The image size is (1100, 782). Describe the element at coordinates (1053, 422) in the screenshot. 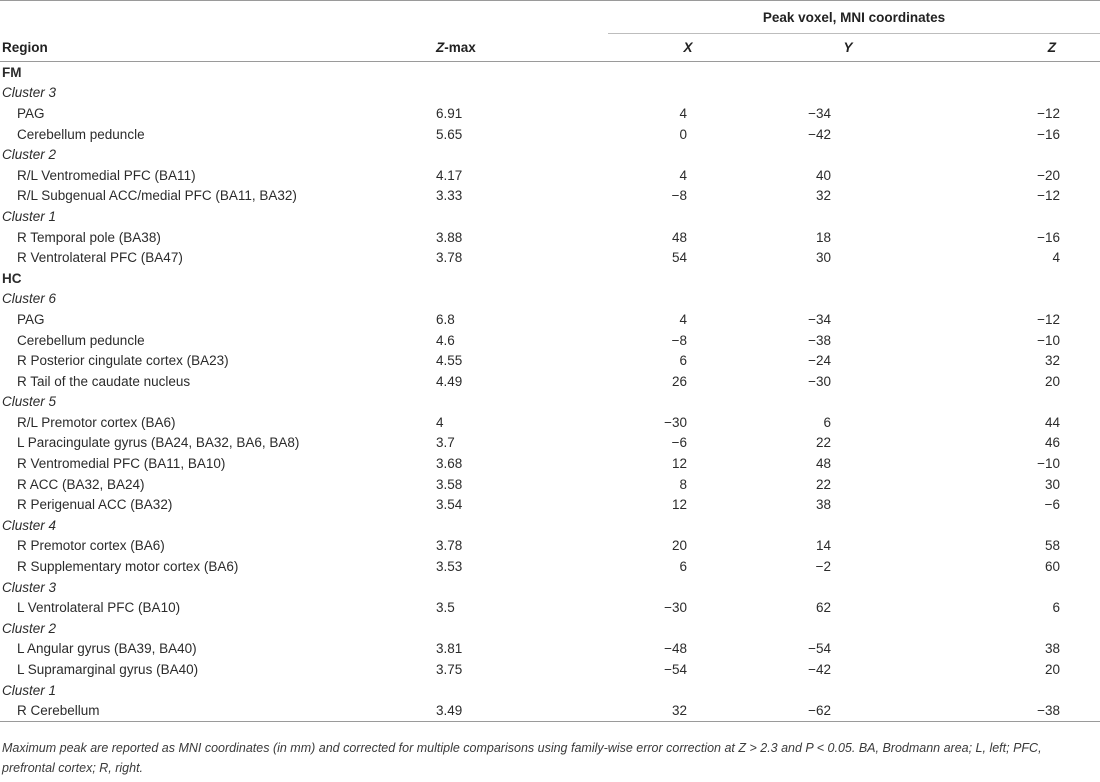

I see `z-coordinate-cell: 44` at that location.